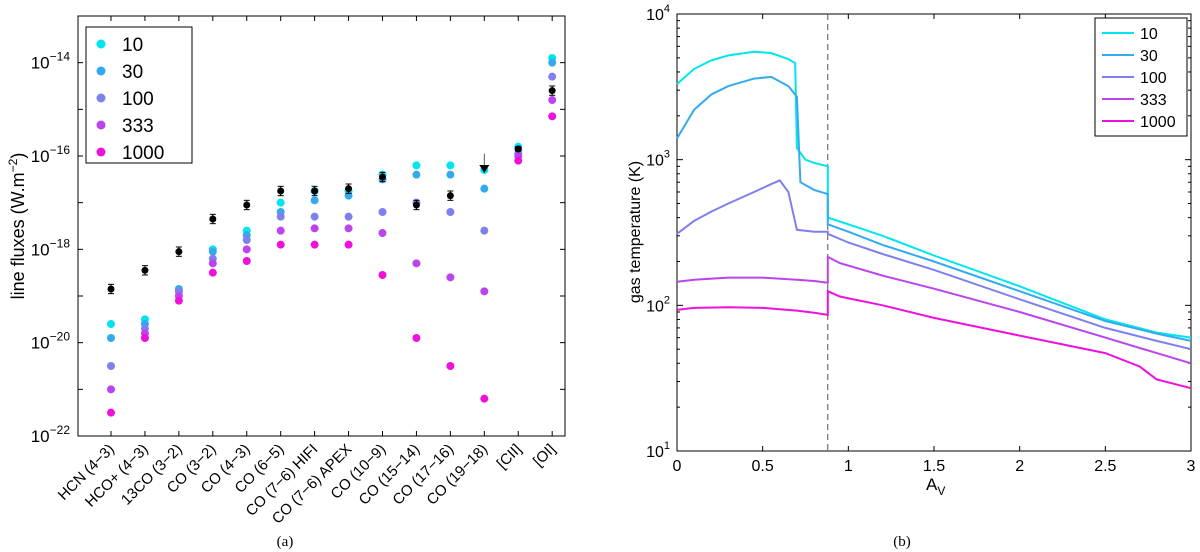 The width and height of the screenshot is (1200, 552). I want to click on panel-b-legend: 10 30 100 333 1000, so click(1141, 77).